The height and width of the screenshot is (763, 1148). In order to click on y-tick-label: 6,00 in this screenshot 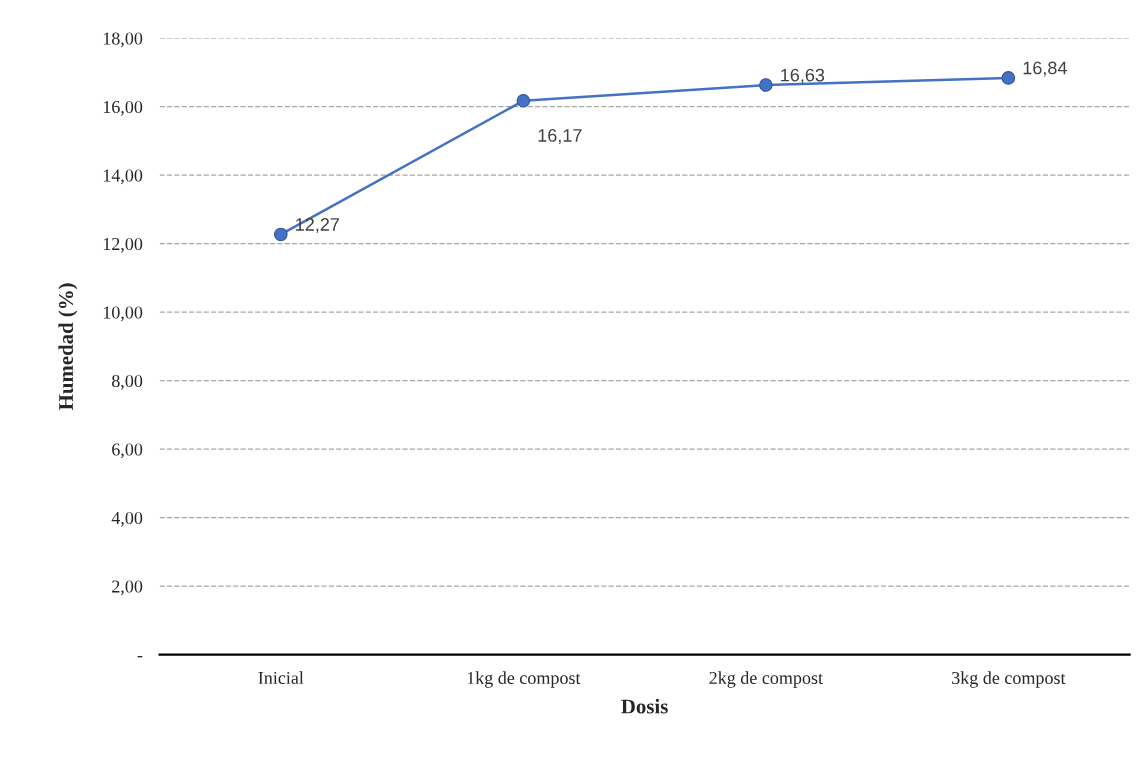, I will do `click(127, 451)`.